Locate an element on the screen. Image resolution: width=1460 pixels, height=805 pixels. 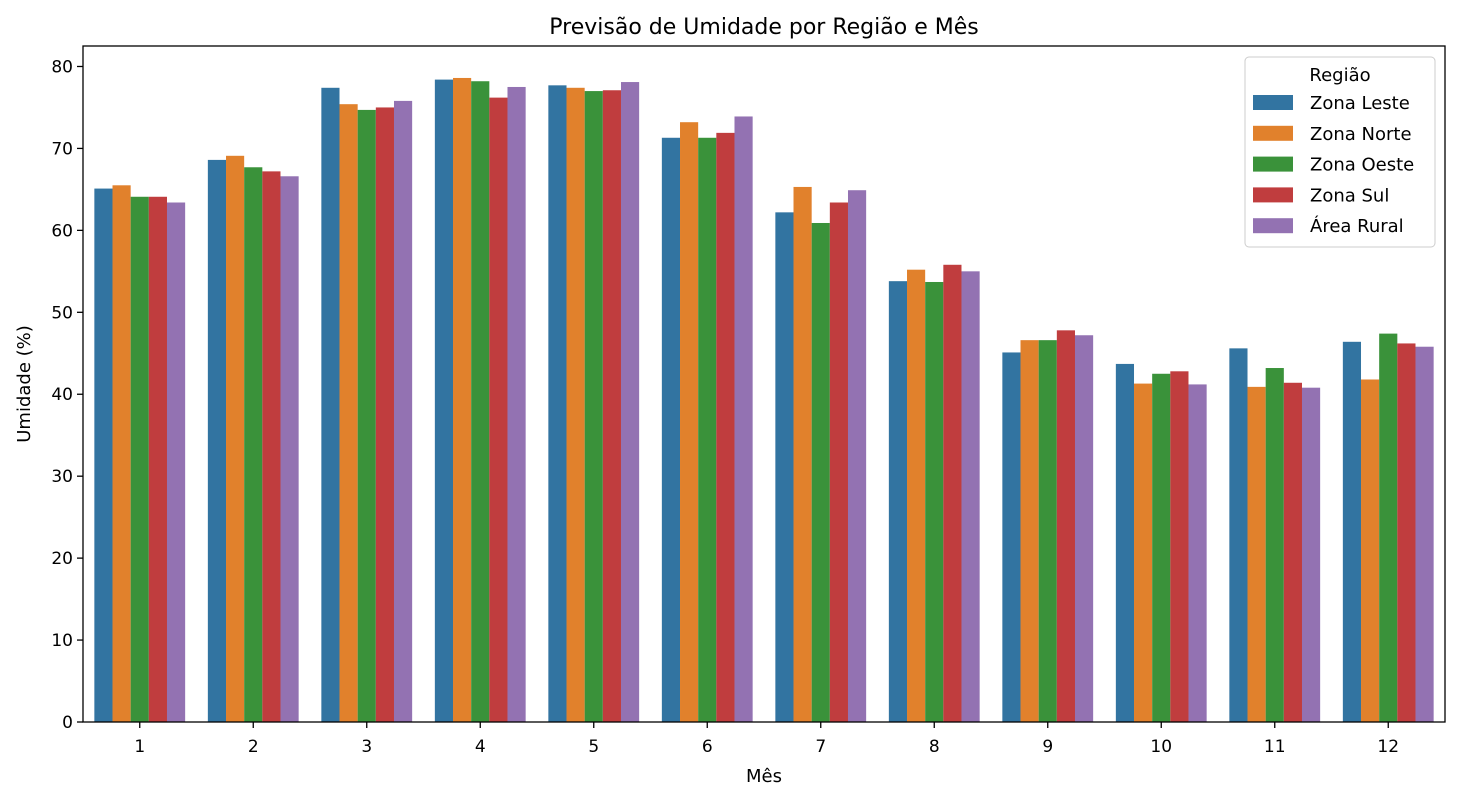
legend-entry: Zona Sul is located at coordinates (1349, 195).